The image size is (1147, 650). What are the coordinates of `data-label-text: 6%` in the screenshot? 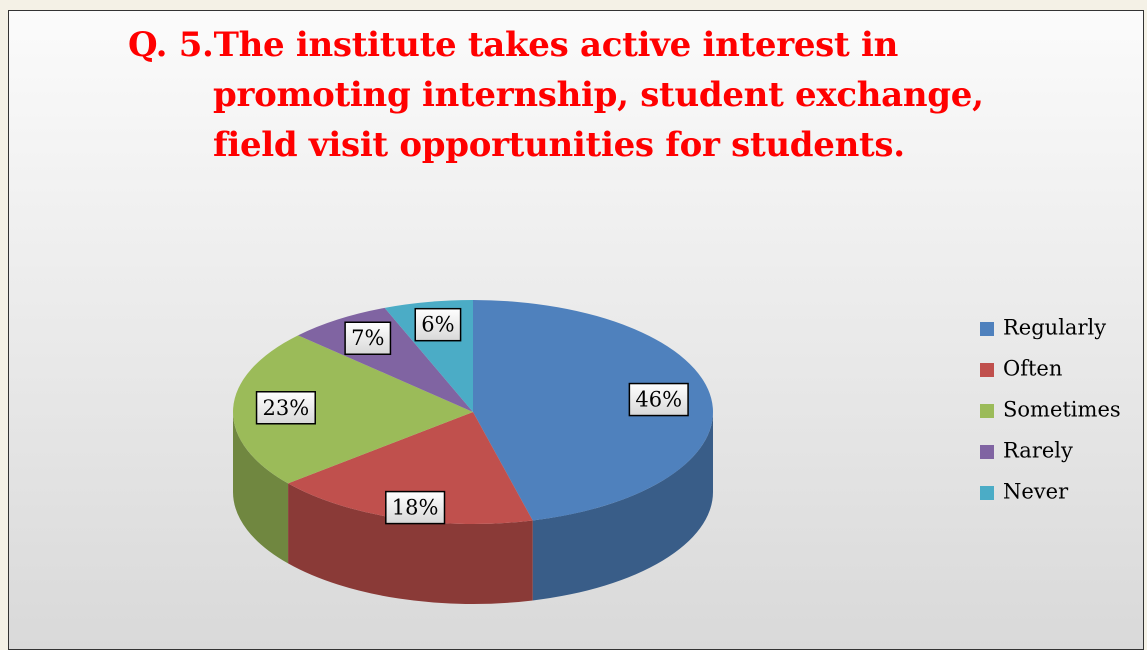 It's located at (437, 325).